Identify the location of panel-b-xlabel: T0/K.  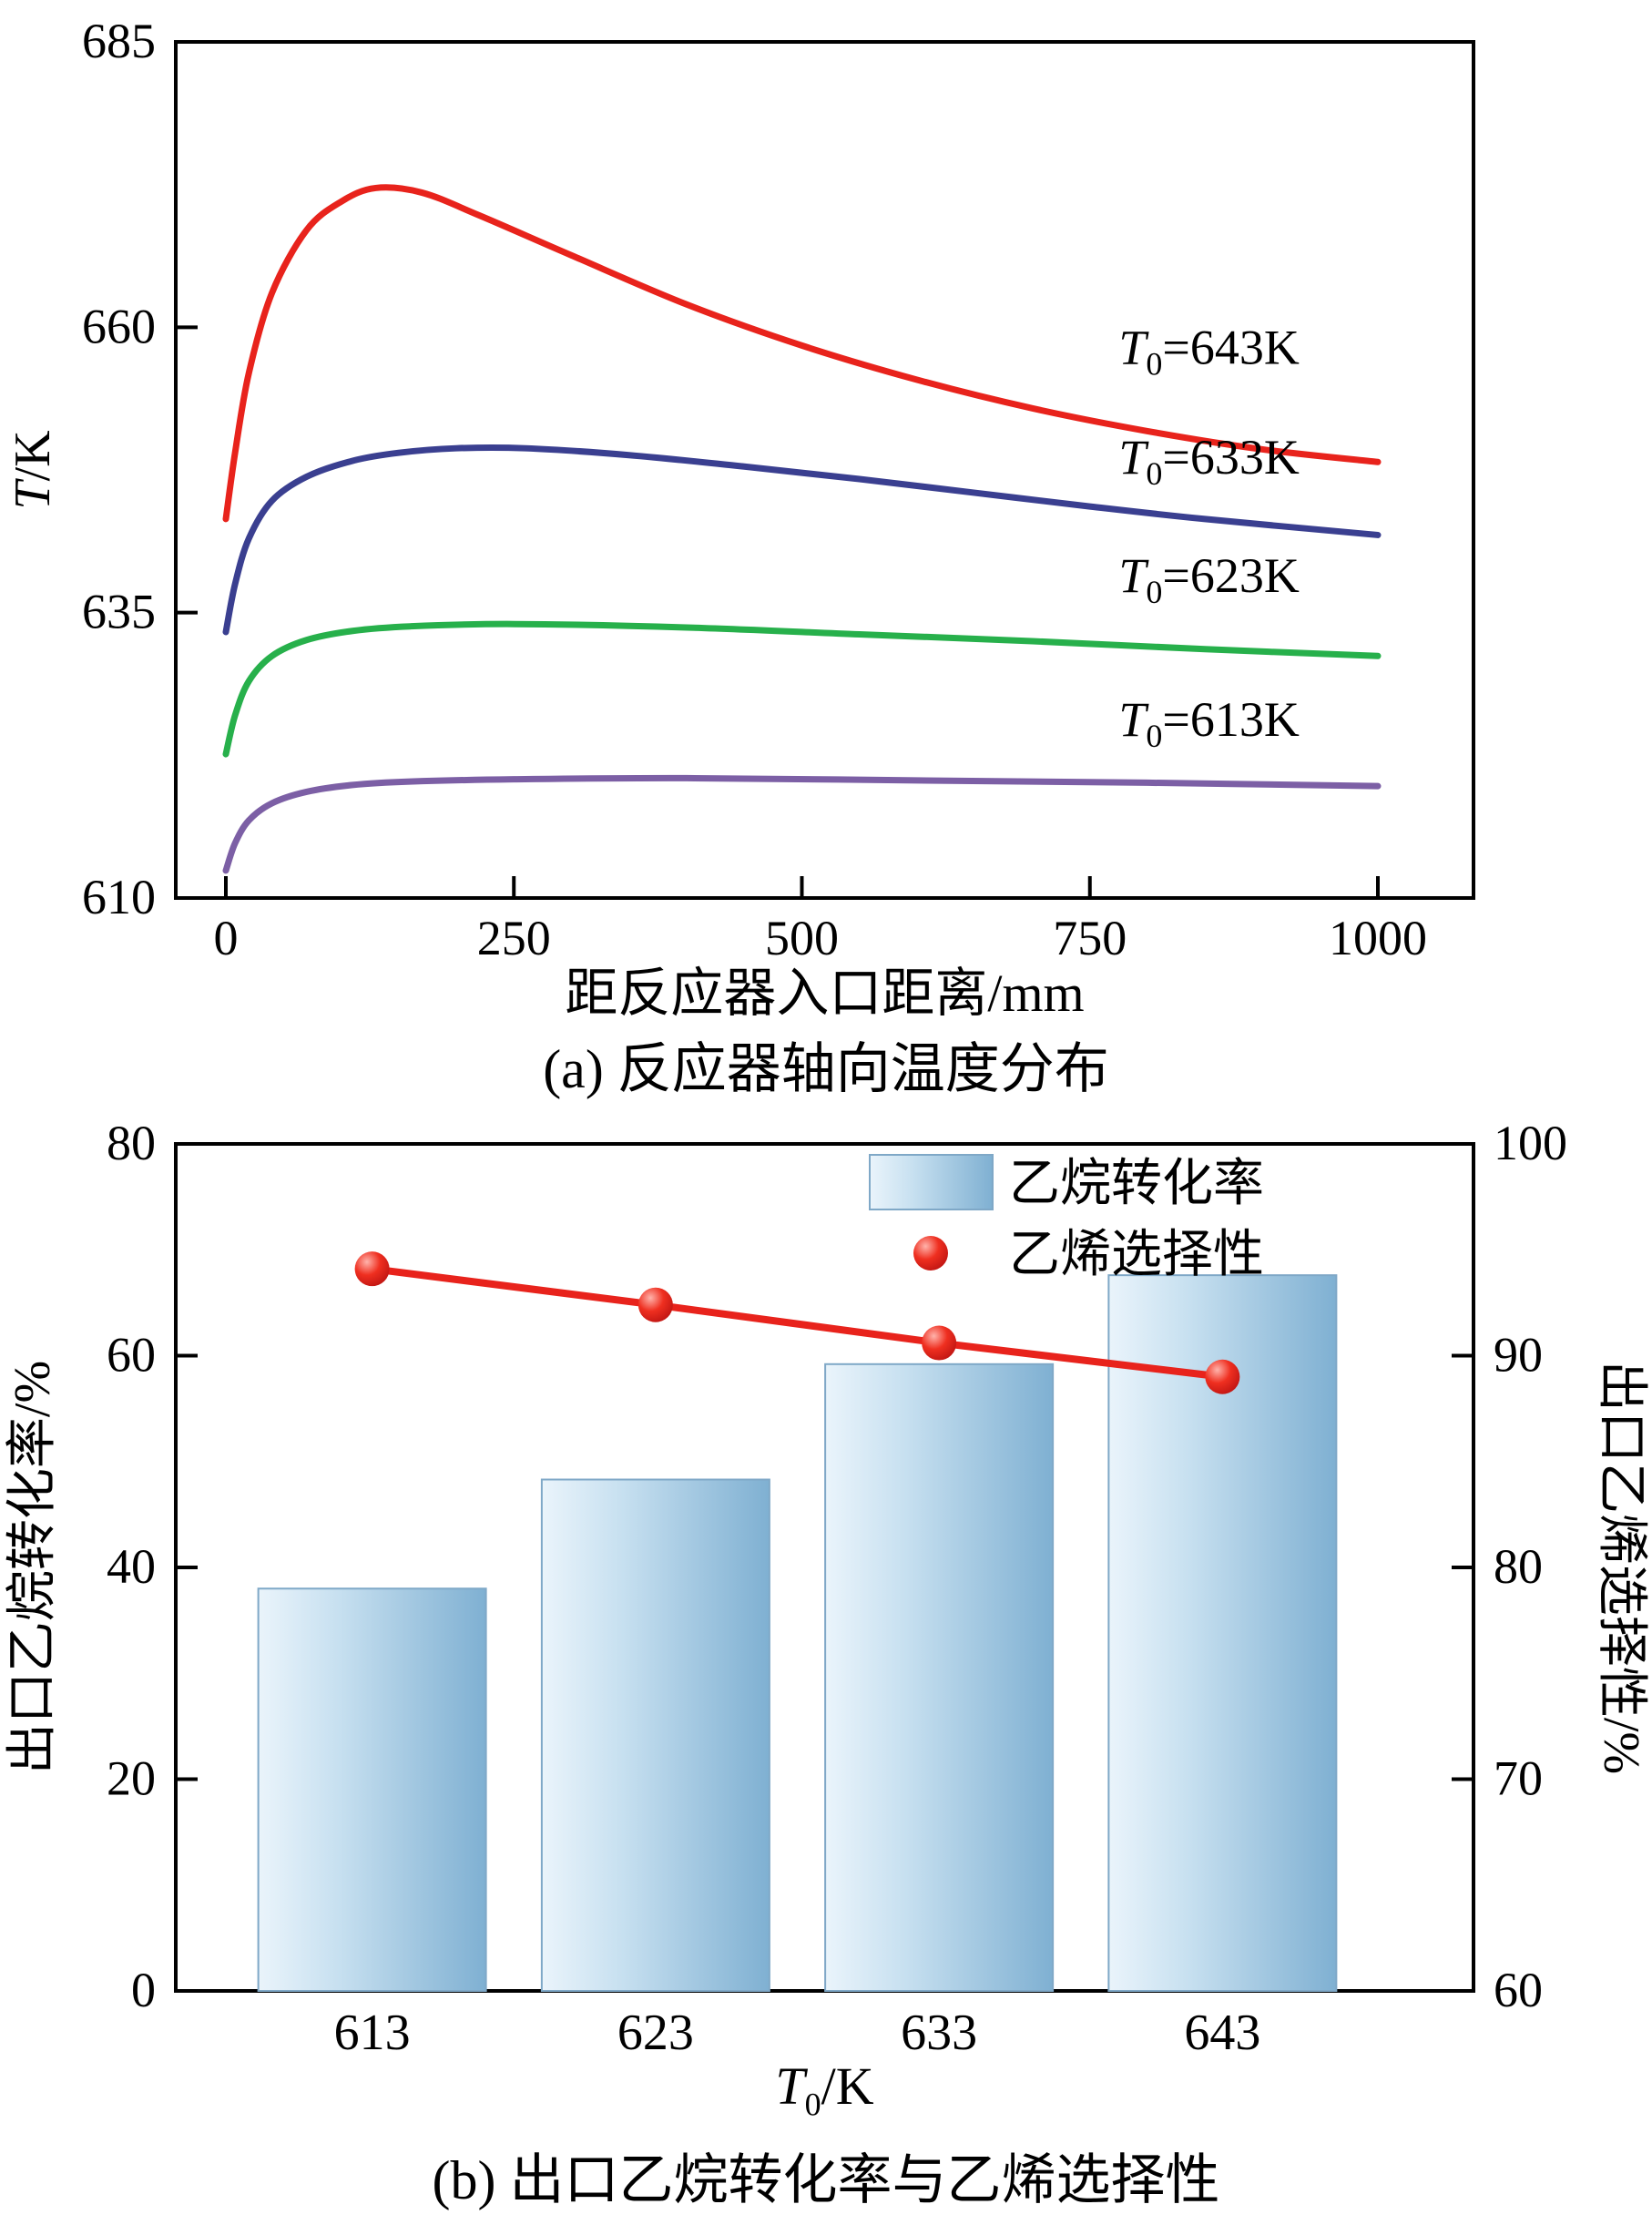
(825, 2096).